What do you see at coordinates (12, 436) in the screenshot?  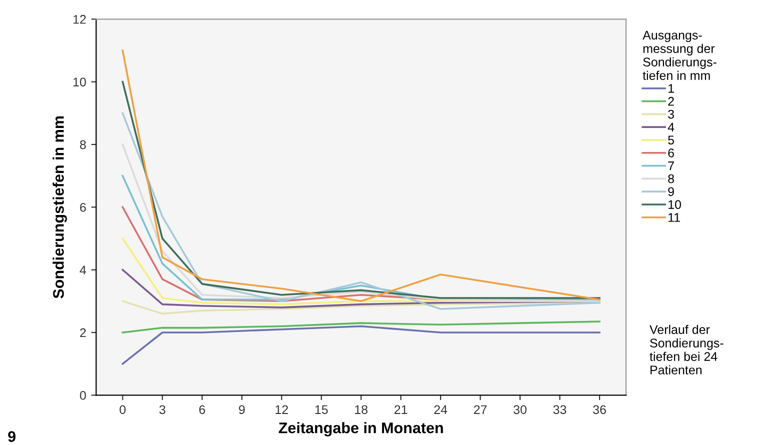 I see `text: 9` at bounding box center [12, 436].